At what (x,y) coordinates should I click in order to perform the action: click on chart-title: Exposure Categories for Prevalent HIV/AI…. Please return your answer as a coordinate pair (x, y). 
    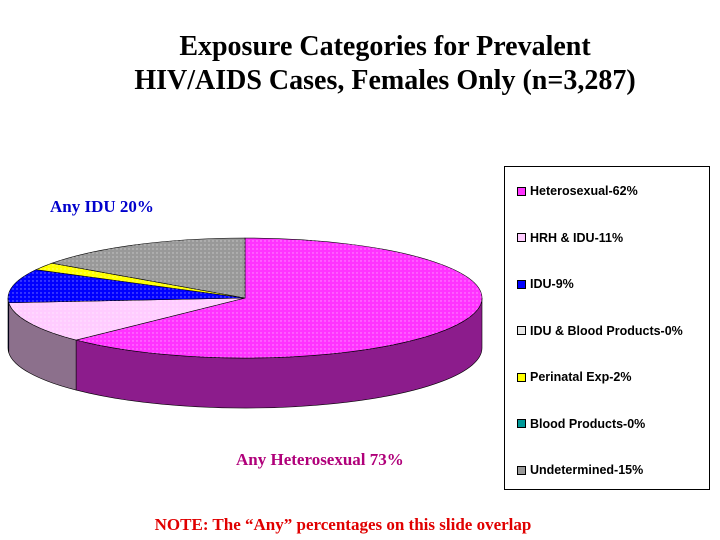
    Looking at the image, I should click on (360, 64).